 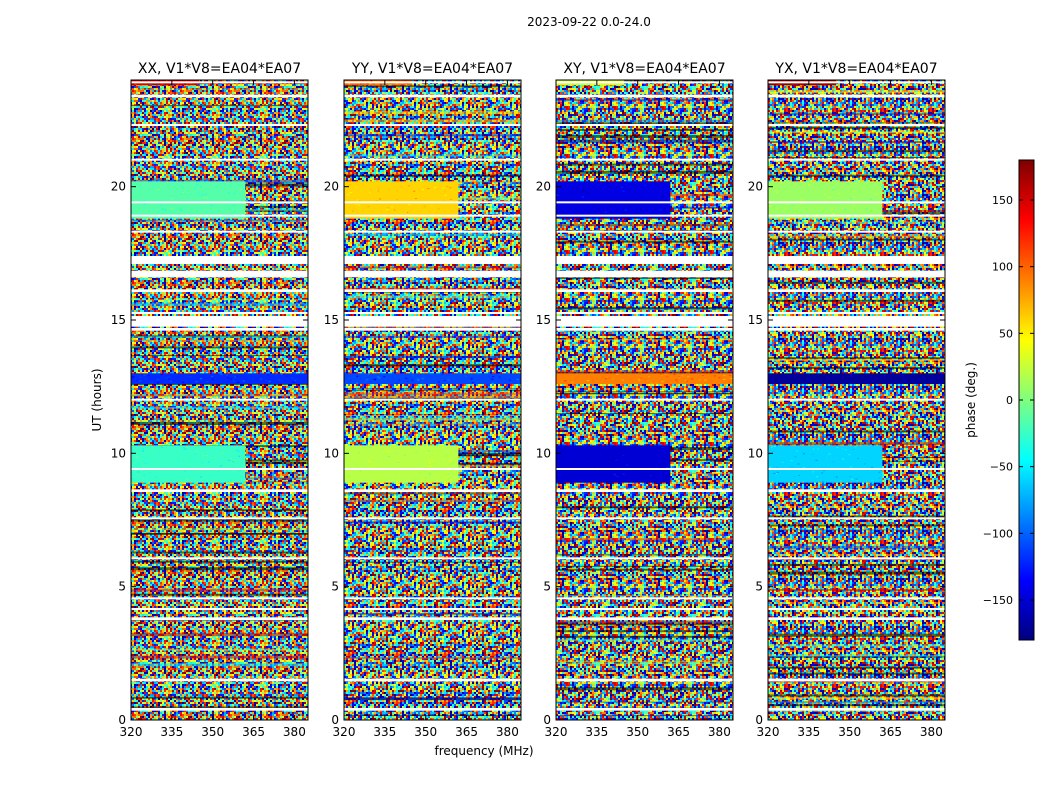 What do you see at coordinates (543, 187) in the screenshot?
I see `y-tick-label: 20` at bounding box center [543, 187].